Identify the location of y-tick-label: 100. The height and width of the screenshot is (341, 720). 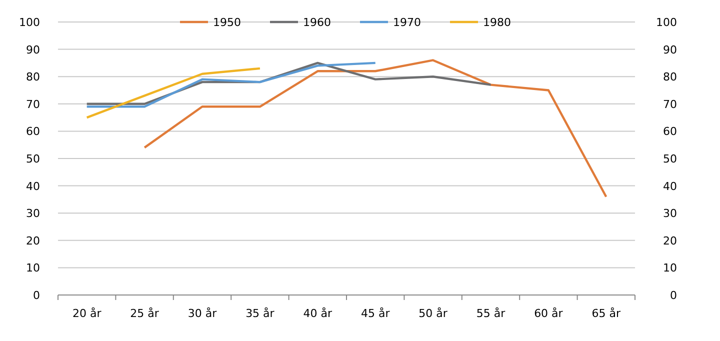
(29, 22).